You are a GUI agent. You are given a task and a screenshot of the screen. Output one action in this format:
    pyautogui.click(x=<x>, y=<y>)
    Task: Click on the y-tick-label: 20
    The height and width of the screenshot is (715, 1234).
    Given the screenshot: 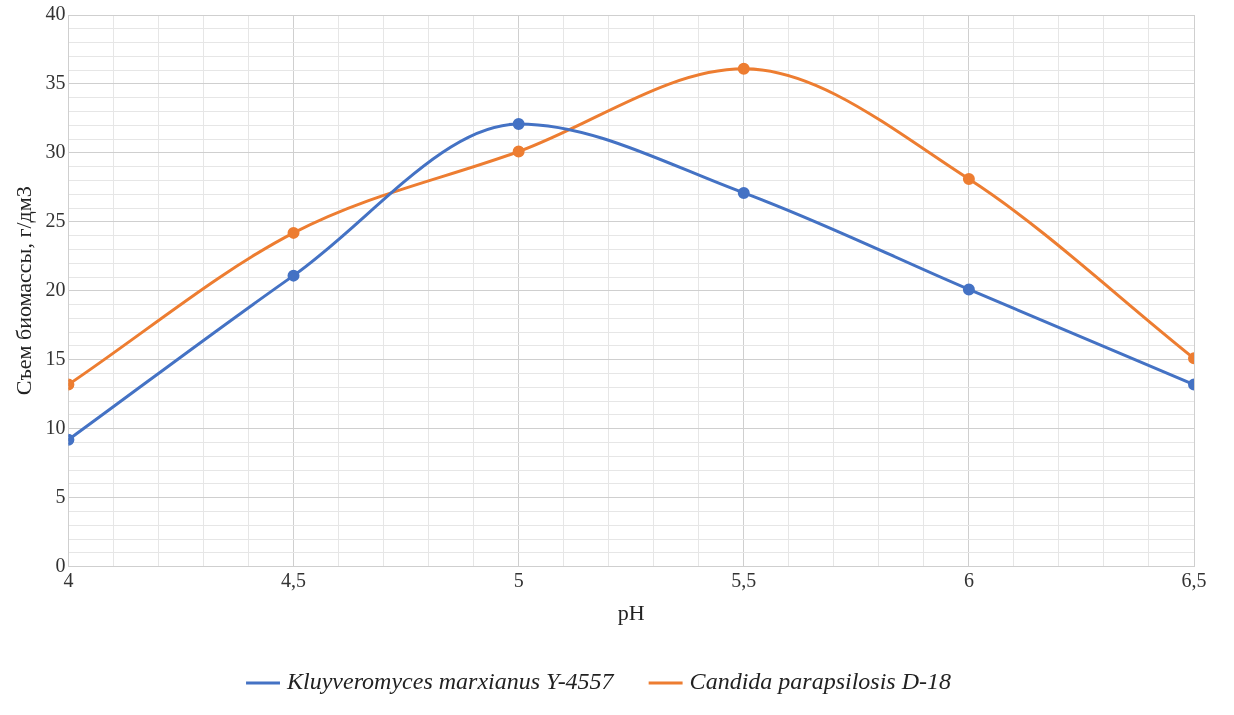 What is the action you would take?
    pyautogui.click(x=55, y=289)
    